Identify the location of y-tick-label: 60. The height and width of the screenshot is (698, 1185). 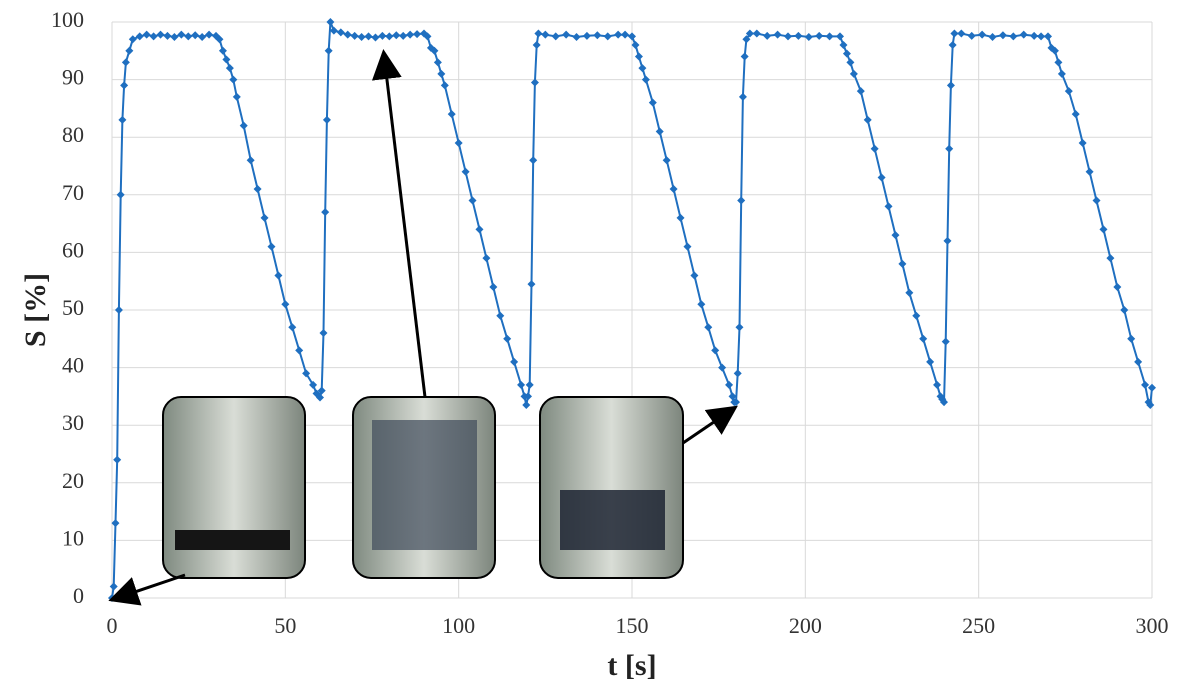
(73, 249).